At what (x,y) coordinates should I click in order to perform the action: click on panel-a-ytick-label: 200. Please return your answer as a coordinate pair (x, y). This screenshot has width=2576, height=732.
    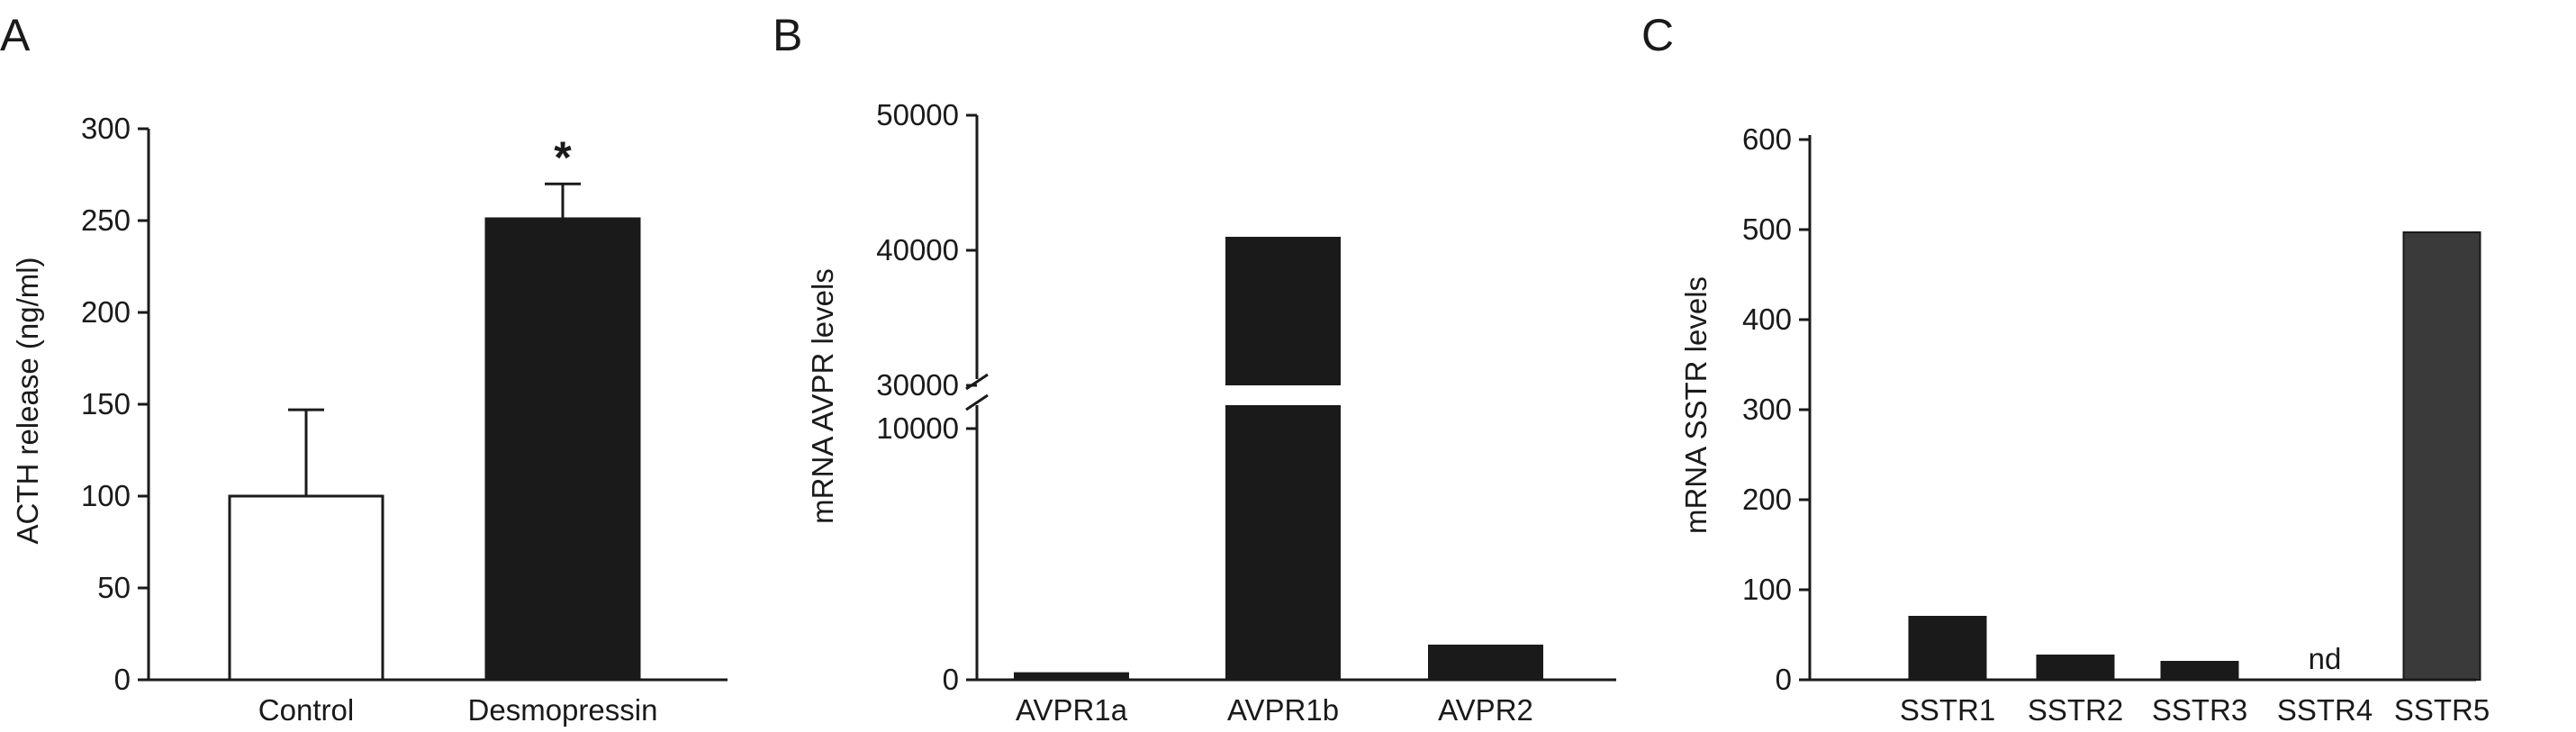
    Looking at the image, I should click on (106, 312).